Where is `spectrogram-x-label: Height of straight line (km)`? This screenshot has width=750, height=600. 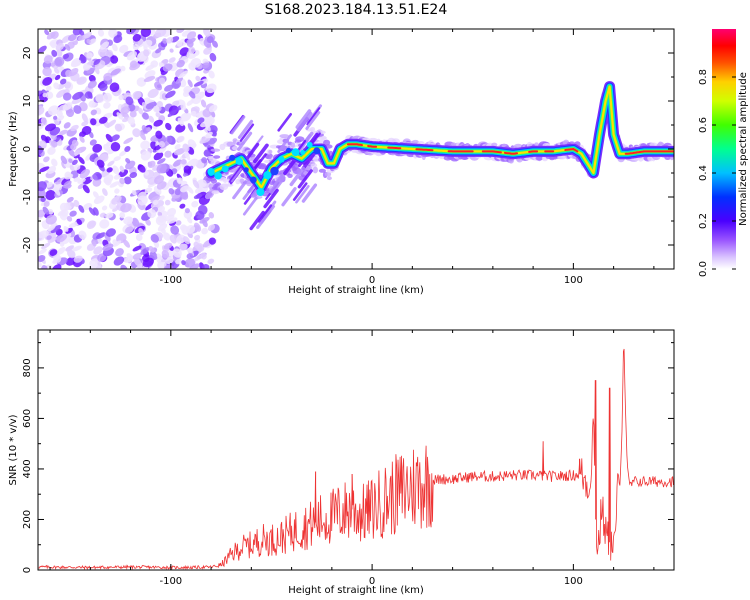
spectrogram-x-label: Height of straight line (km) is located at coordinates (356, 290).